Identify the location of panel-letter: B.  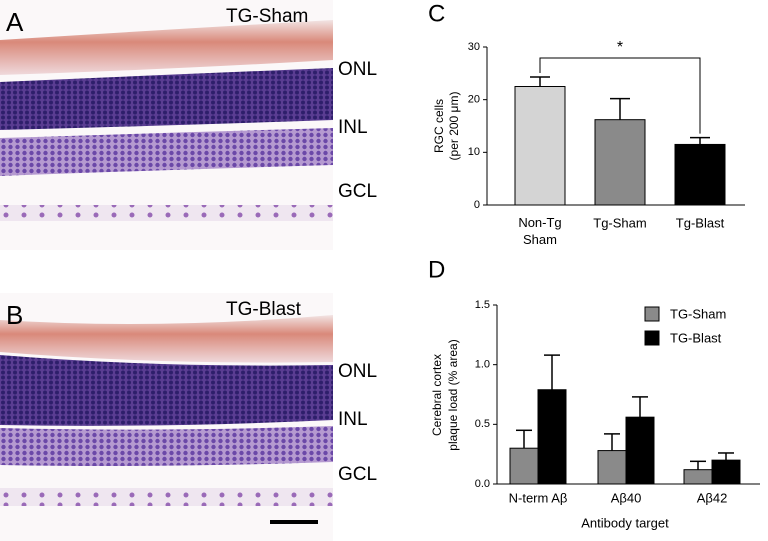
(14, 315).